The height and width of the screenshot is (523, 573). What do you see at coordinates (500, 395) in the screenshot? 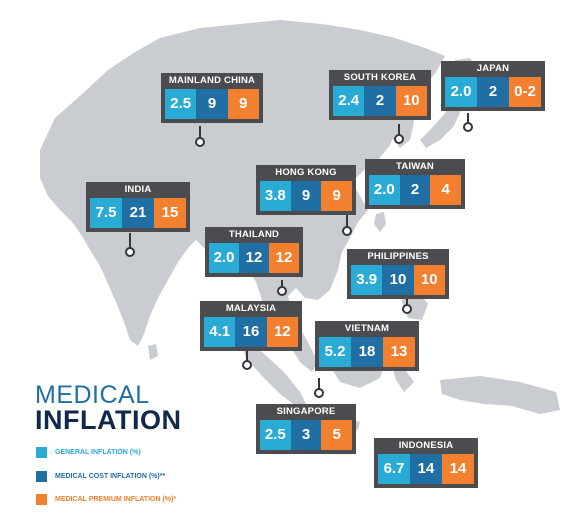
I see `new-guinea-shape` at bounding box center [500, 395].